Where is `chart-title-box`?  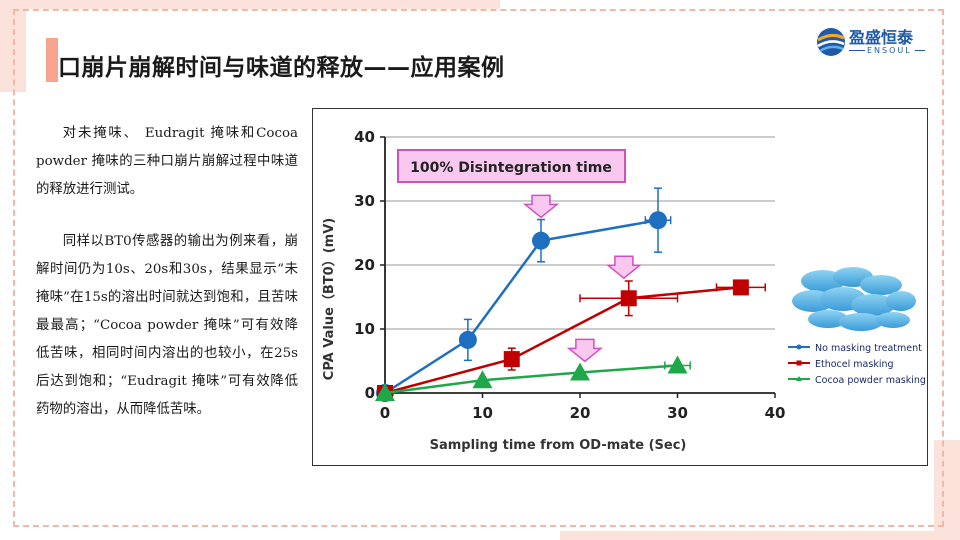 chart-title-box is located at coordinates (511, 166).